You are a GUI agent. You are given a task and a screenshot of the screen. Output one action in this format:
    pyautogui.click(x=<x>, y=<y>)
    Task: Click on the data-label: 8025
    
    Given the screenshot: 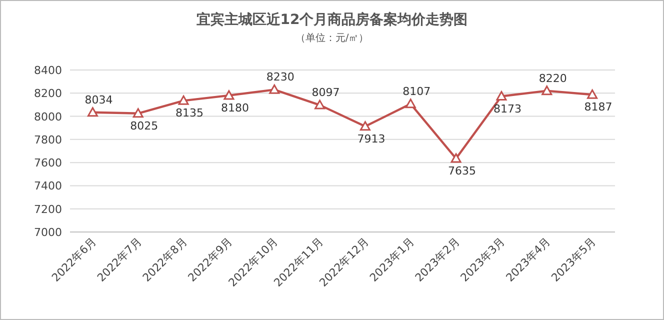 What is the action you would take?
    pyautogui.click(x=144, y=125)
    